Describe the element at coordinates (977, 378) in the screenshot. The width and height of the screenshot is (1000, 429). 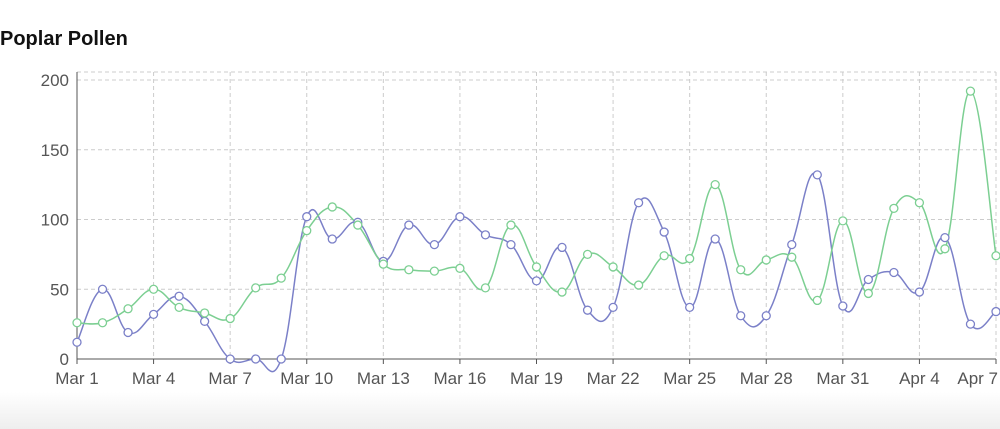
I see `x-tick-label: Apr 7` at that location.